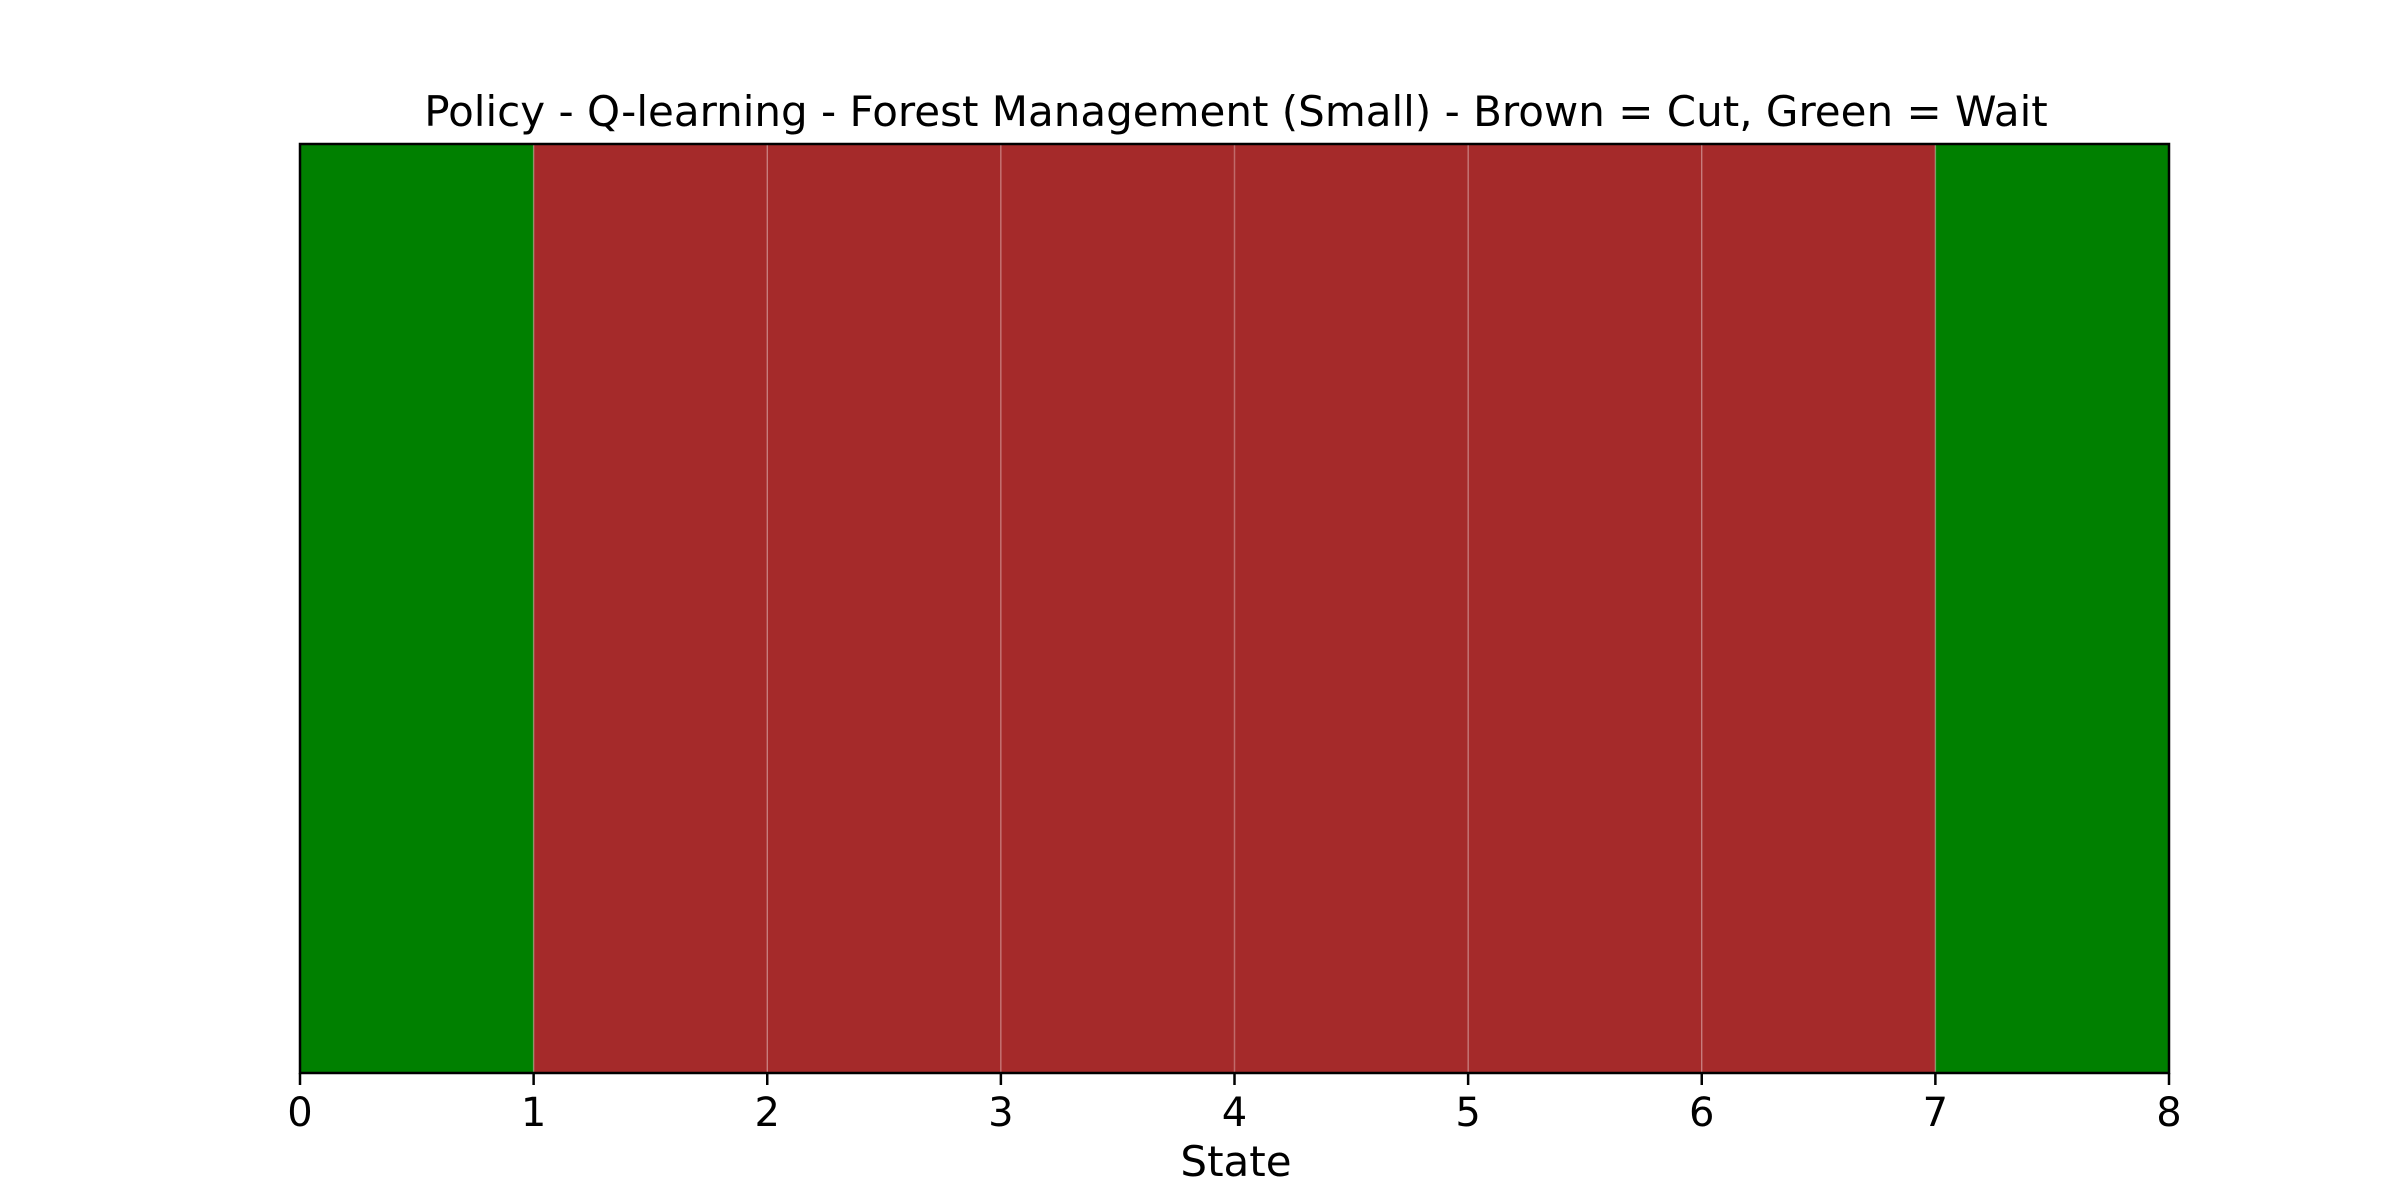 The width and height of the screenshot is (2400, 1200). Describe the element at coordinates (1467, 1113) in the screenshot. I see `x-tick-label: 5` at that location.